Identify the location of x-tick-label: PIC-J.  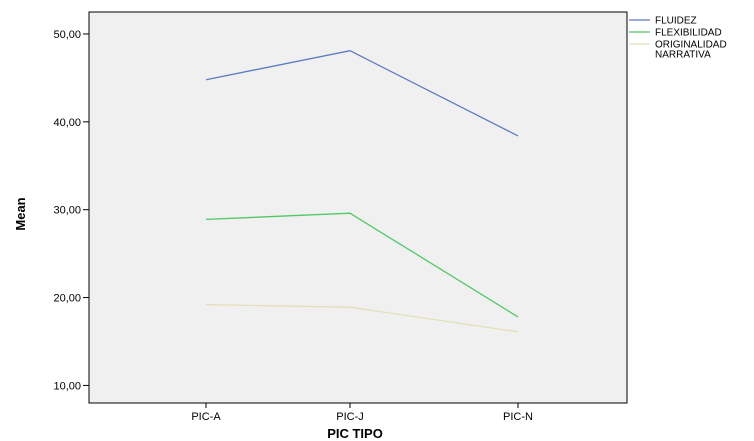
(350, 417).